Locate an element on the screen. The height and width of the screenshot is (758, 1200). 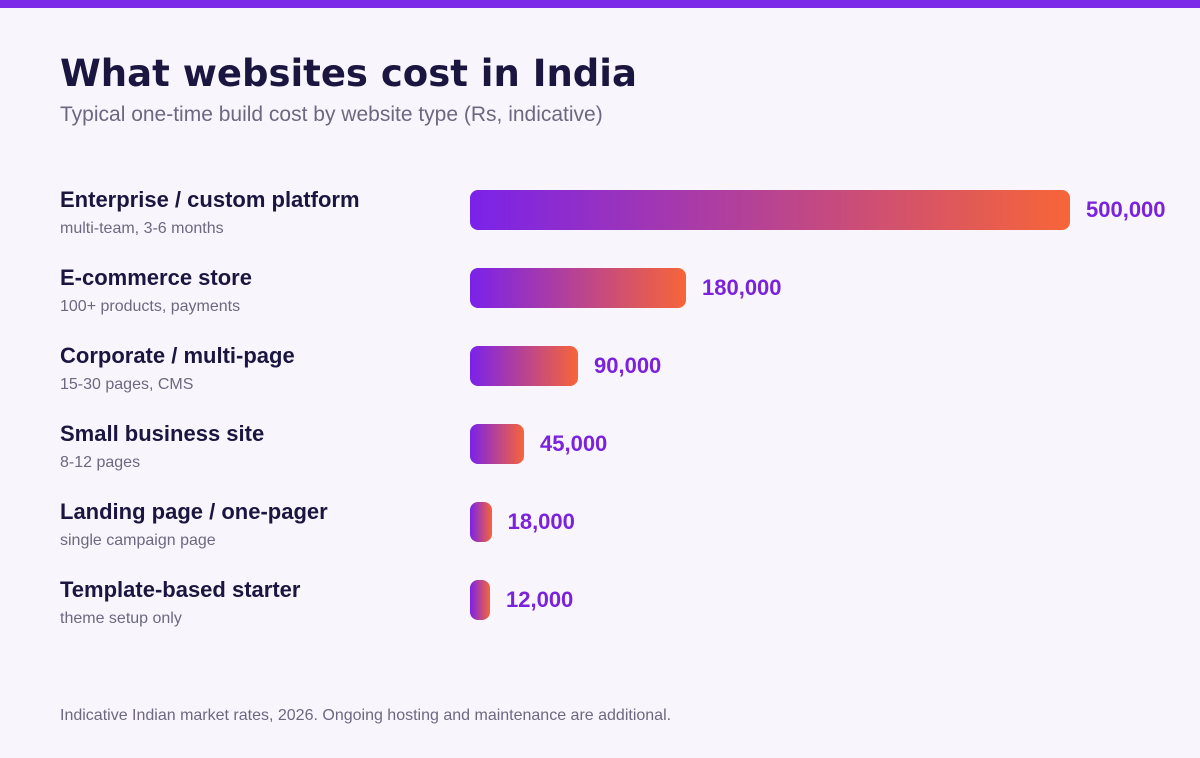
category-label: E-commerce store is located at coordinates (156, 277).